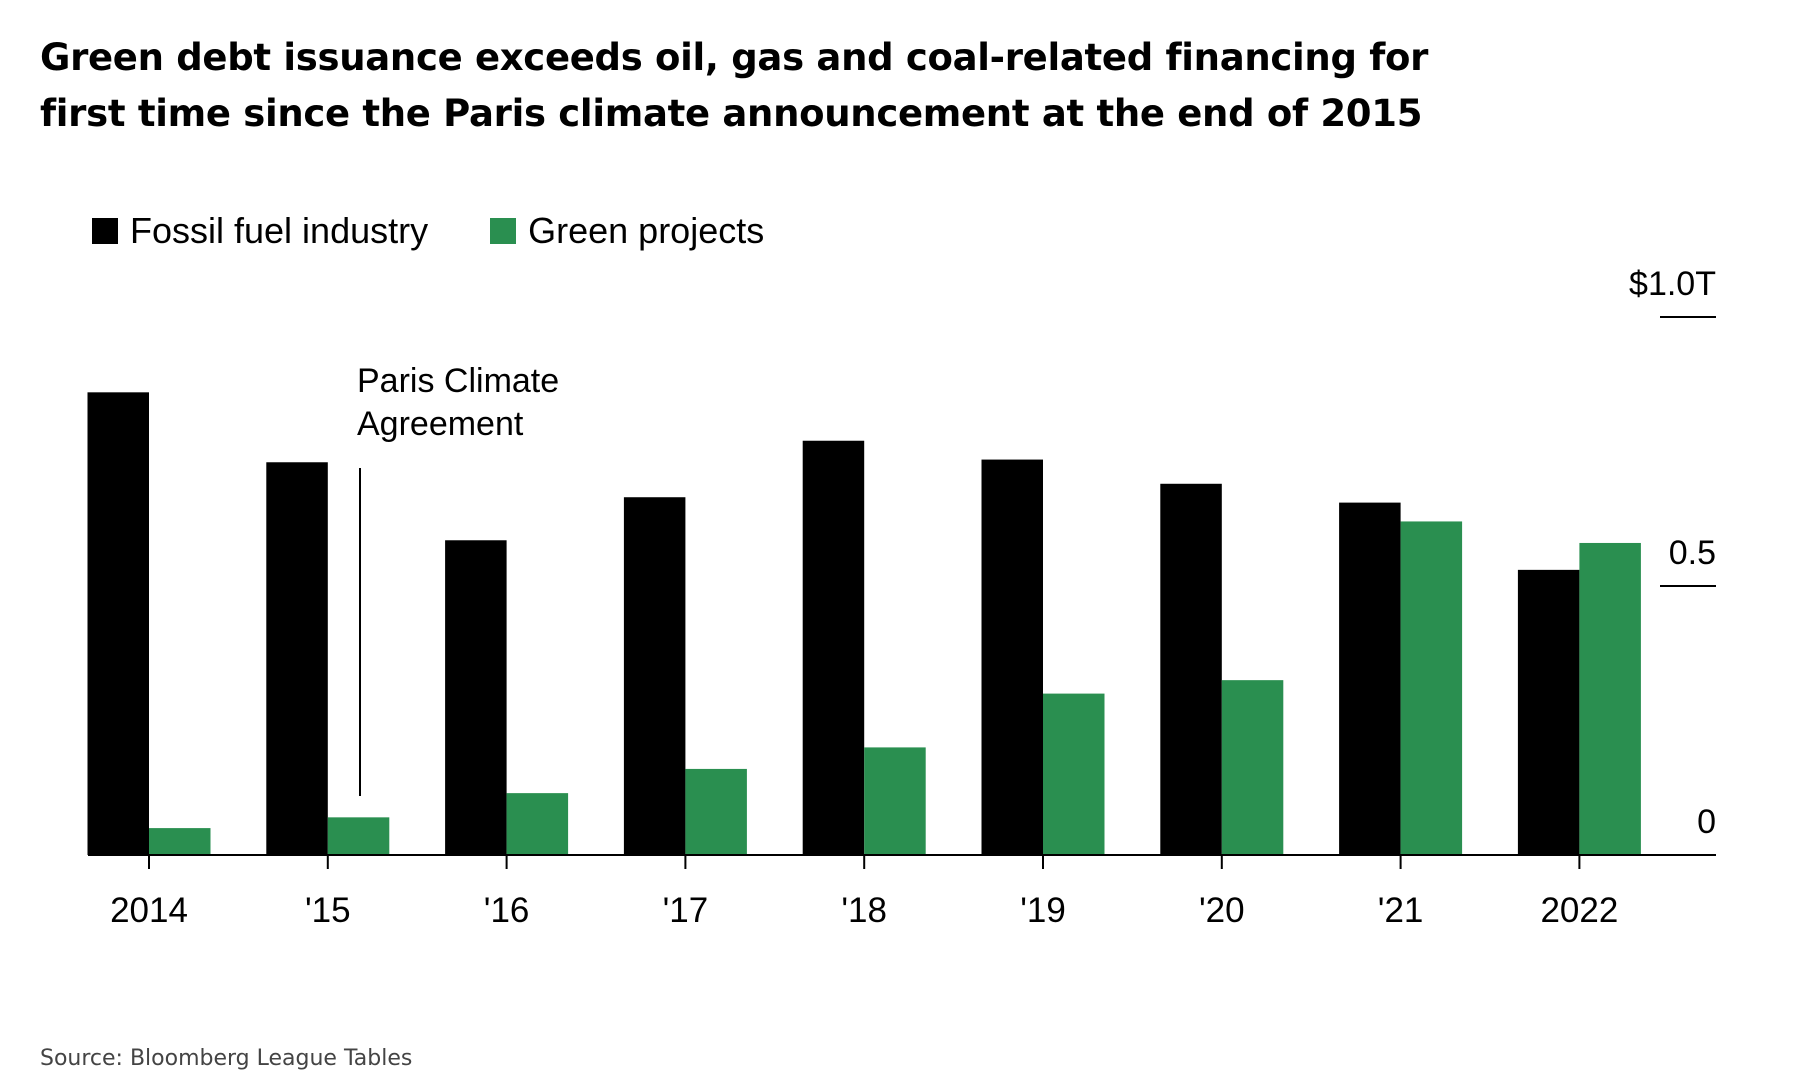  Describe the element at coordinates (149, 910) in the screenshot. I see `x-tick-label: 2014` at that location.